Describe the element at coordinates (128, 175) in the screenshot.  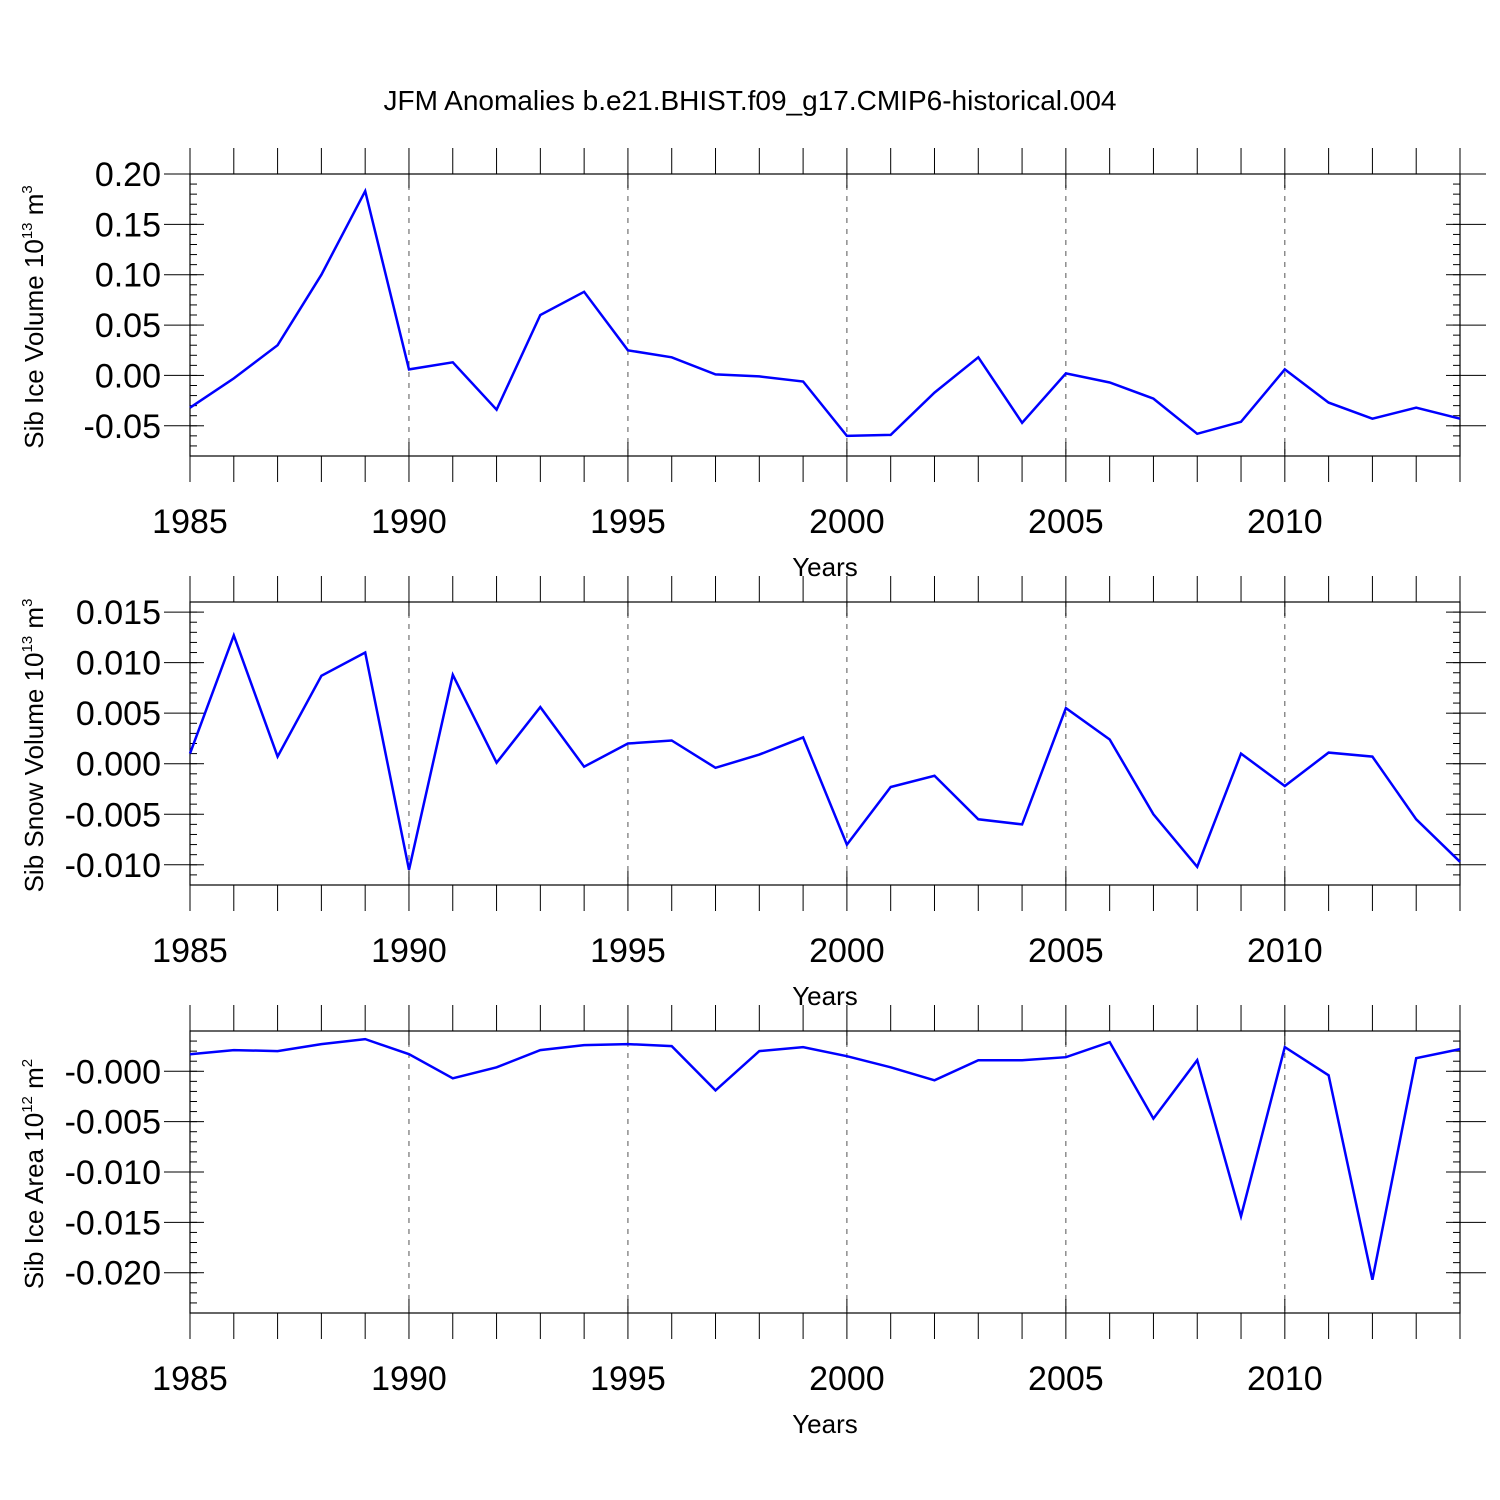
I see `y-tick-label: 0.20` at that location.